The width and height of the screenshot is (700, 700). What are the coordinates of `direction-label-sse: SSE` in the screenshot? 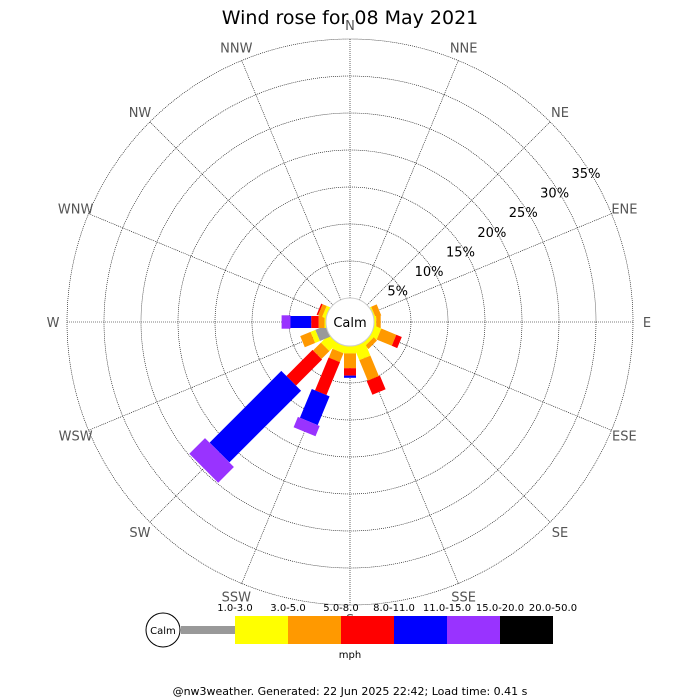 It's located at (463, 597).